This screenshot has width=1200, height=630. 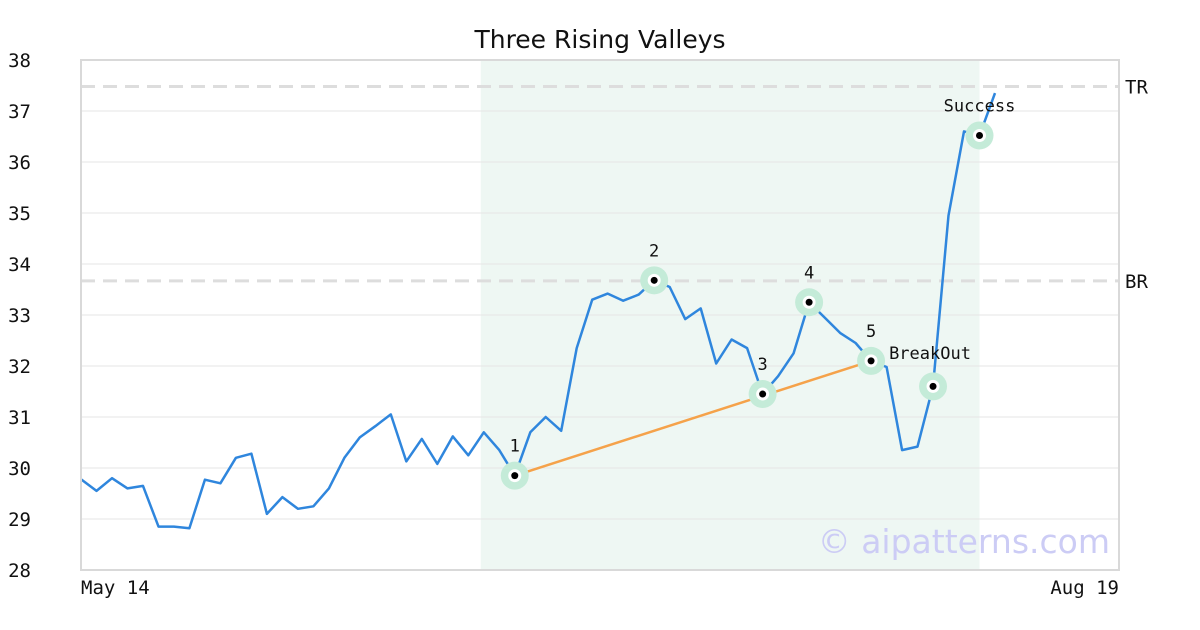 What do you see at coordinates (19, 214) in the screenshot?
I see `y-tick-label: 35` at bounding box center [19, 214].